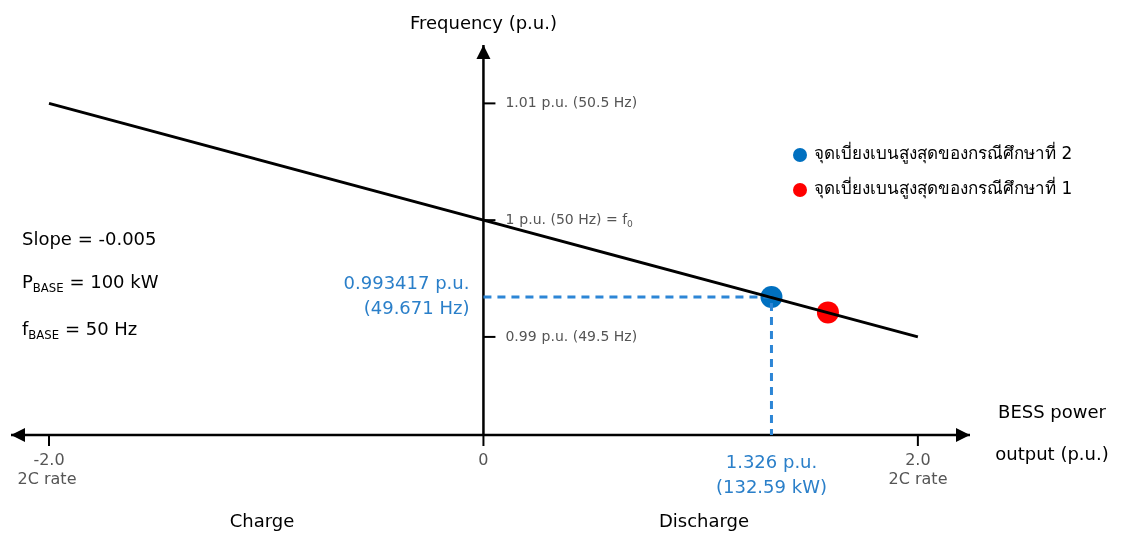 This screenshot has height=534, width=1125. What do you see at coordinates (483, 460) in the screenshot?
I see `x-tick-label: 0` at bounding box center [483, 460].